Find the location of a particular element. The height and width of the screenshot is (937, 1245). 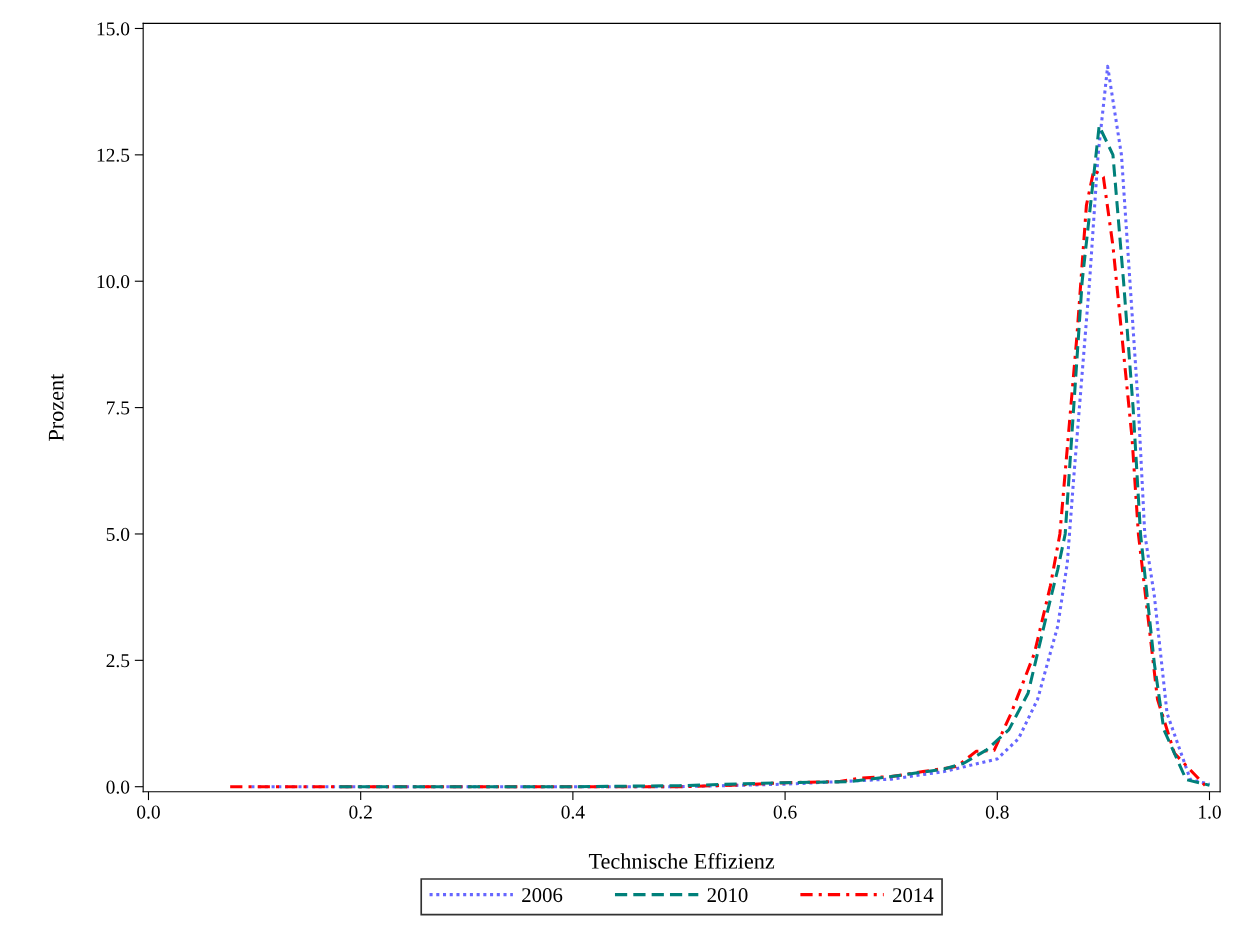

x-axis-title: Technische Effizienz is located at coordinates (681, 860).